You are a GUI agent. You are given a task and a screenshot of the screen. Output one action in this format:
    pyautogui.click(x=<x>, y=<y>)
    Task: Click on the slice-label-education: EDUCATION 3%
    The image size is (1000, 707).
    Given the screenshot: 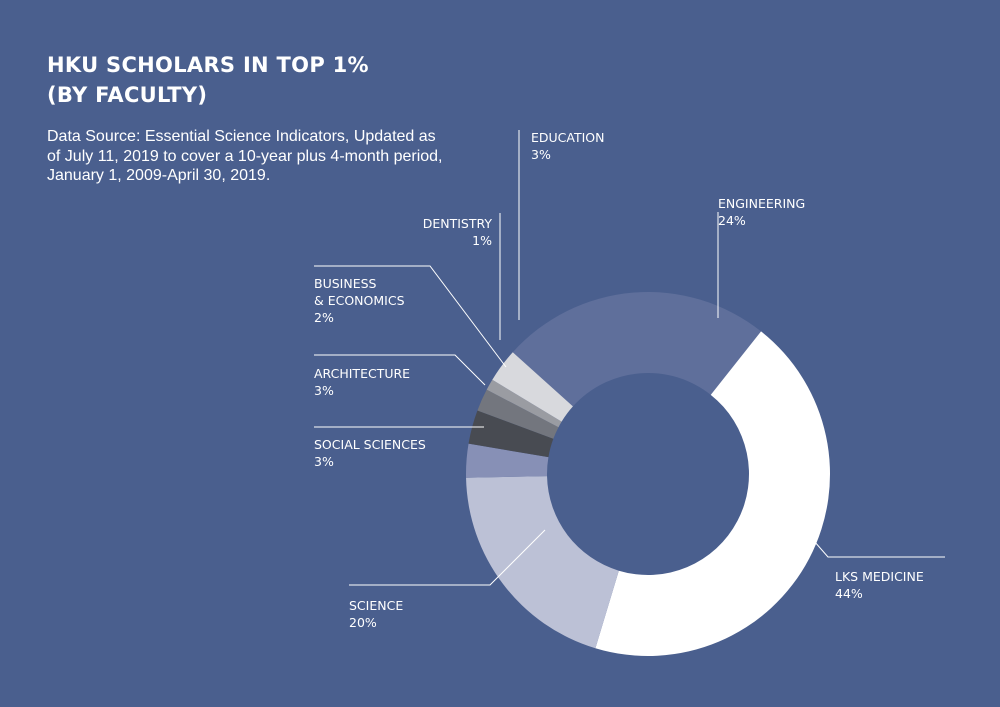 What is the action you would take?
    pyautogui.click(x=568, y=146)
    